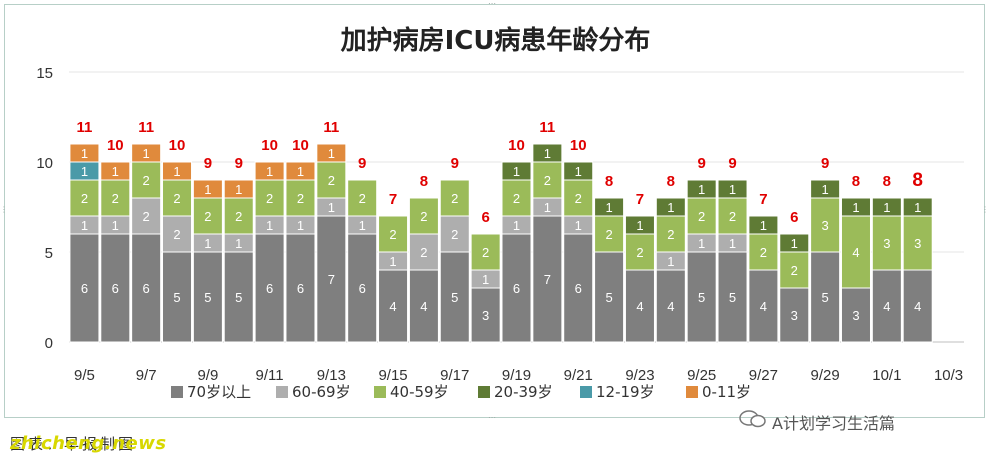  Describe the element at coordinates (331, 375) in the screenshot. I see `x-tick-label: 9/13` at that location.